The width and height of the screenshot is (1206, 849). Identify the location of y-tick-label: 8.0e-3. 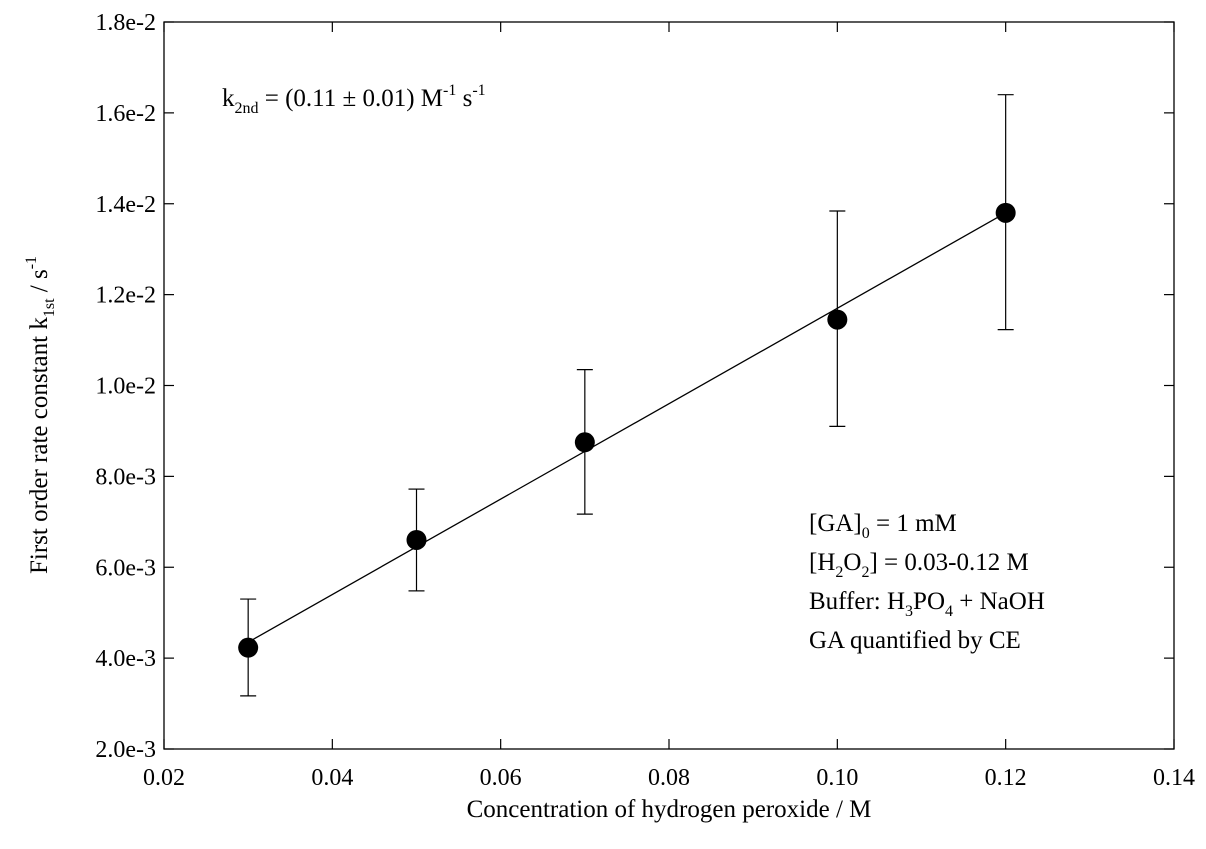
(125, 477).